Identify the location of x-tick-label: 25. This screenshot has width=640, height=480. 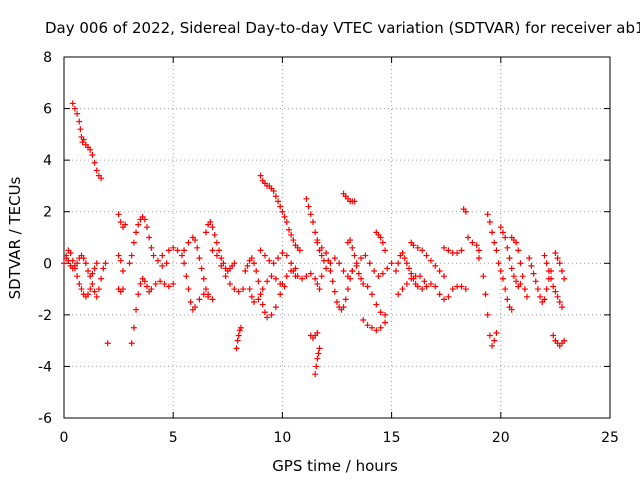
(610, 438).